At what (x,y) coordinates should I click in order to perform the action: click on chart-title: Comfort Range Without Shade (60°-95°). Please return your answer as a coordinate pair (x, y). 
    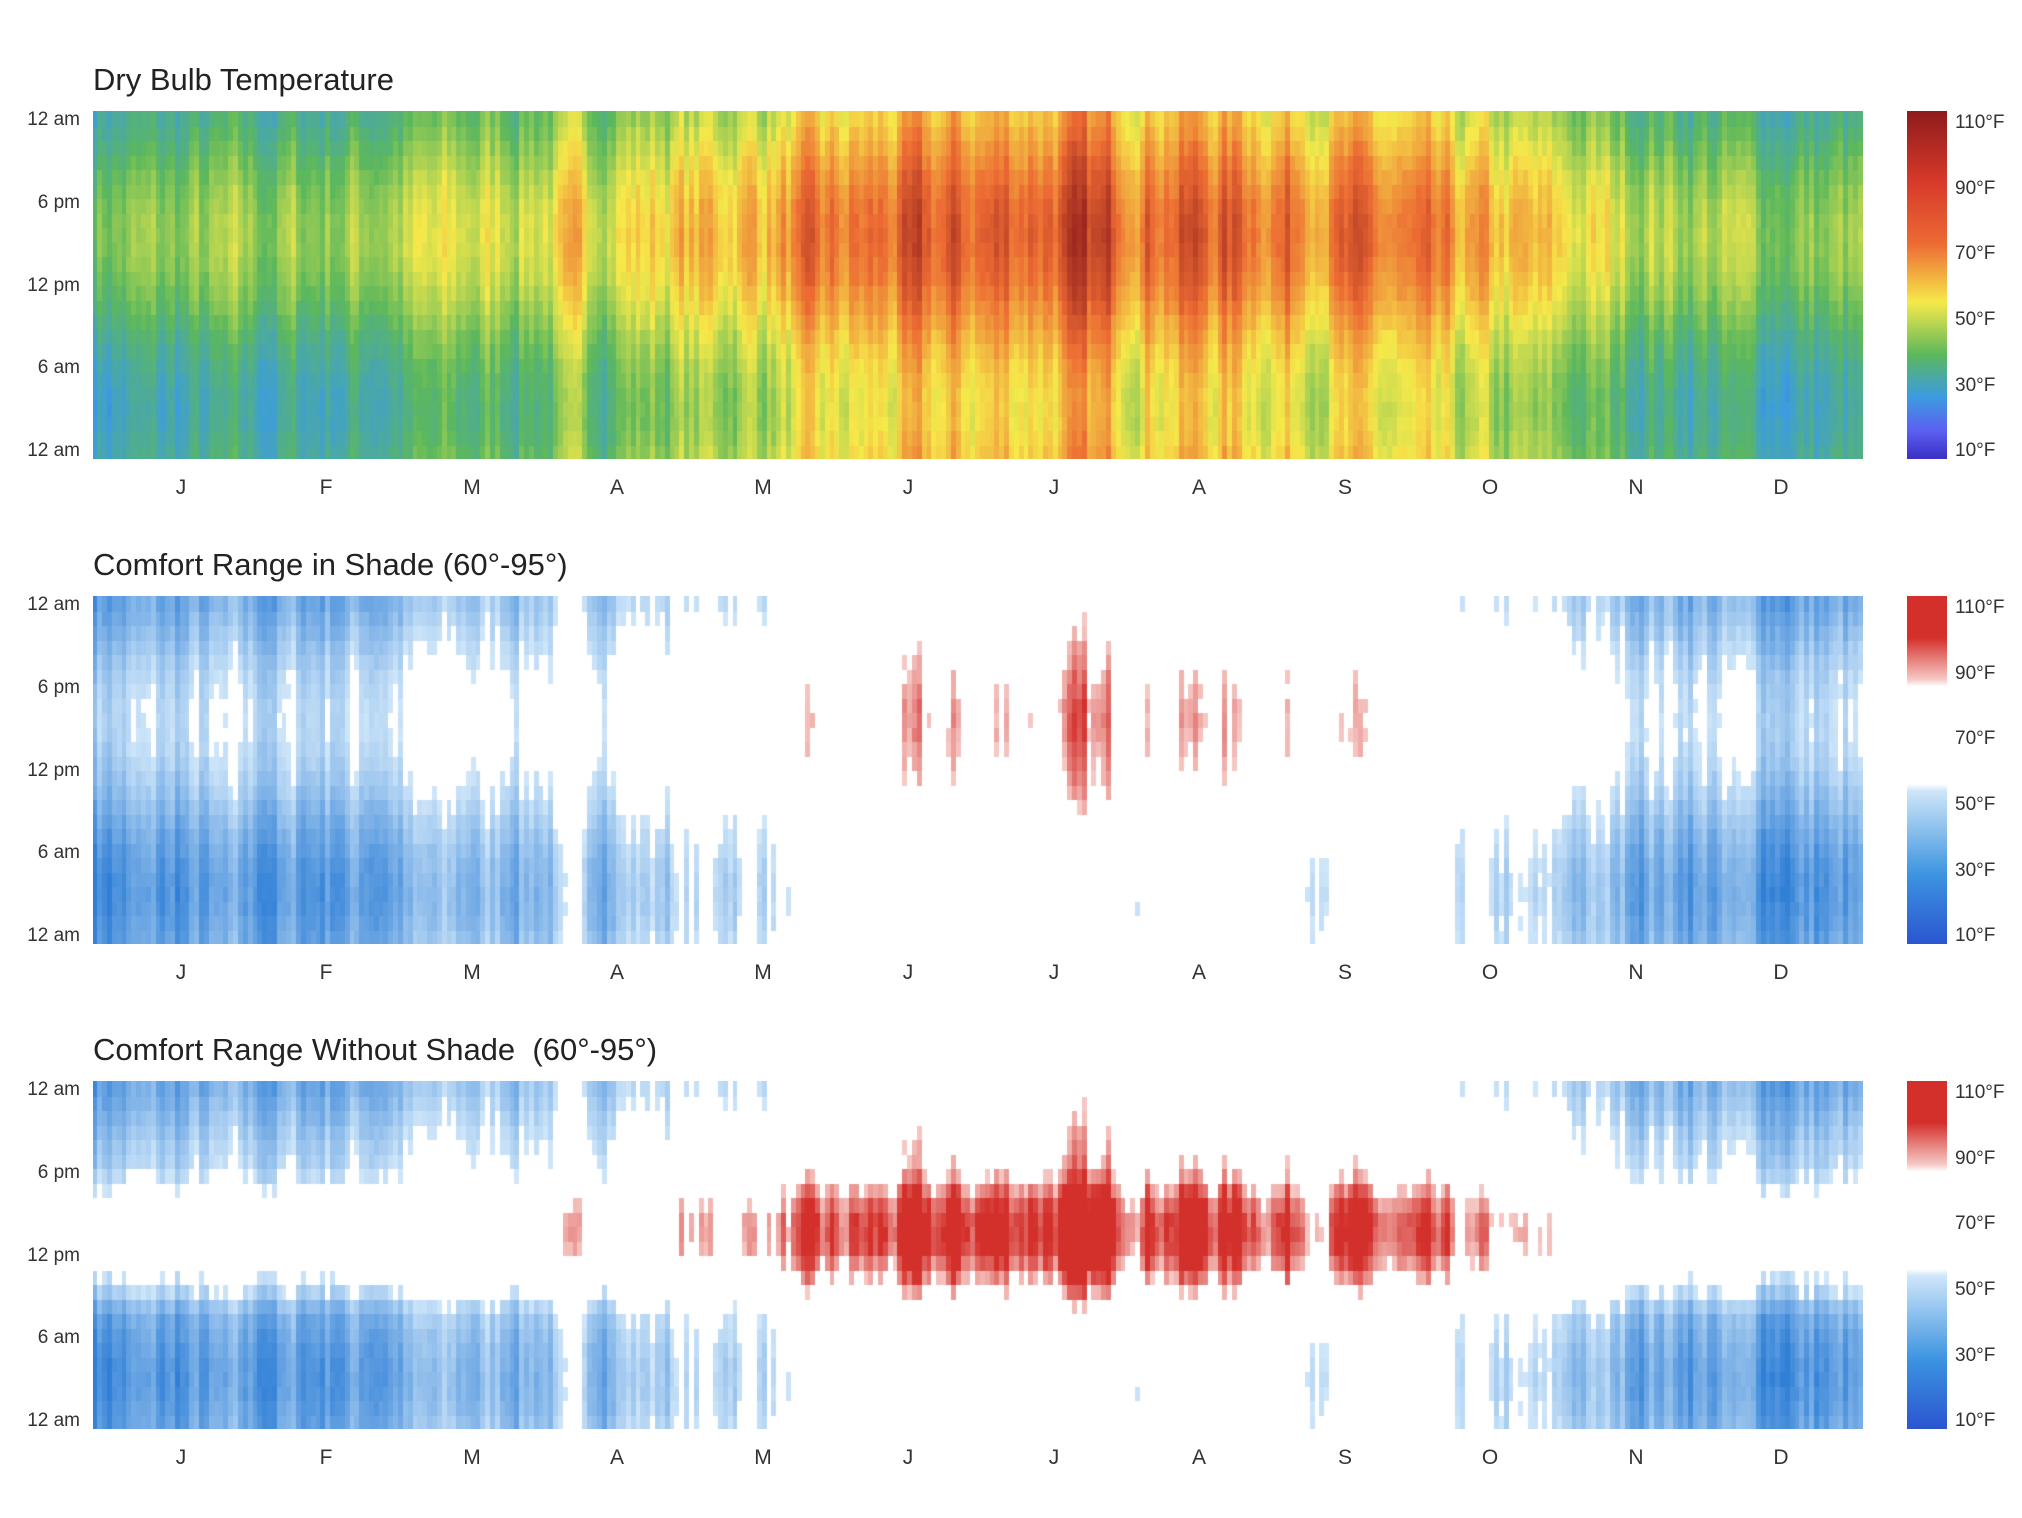
    Looking at the image, I should click on (375, 1049).